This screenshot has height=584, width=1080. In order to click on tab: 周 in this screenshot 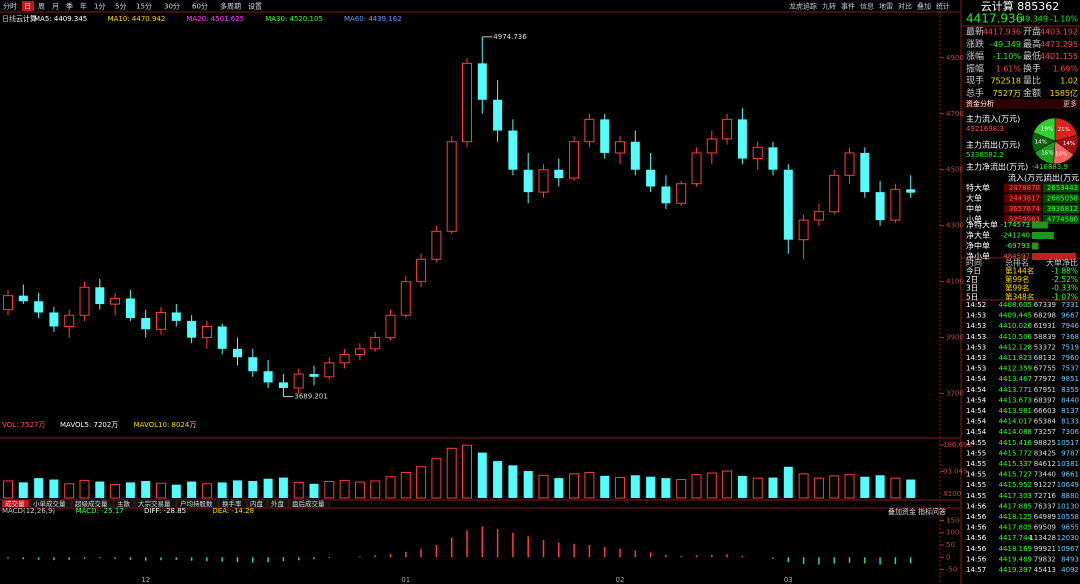, I will do `click(41, 7)`.